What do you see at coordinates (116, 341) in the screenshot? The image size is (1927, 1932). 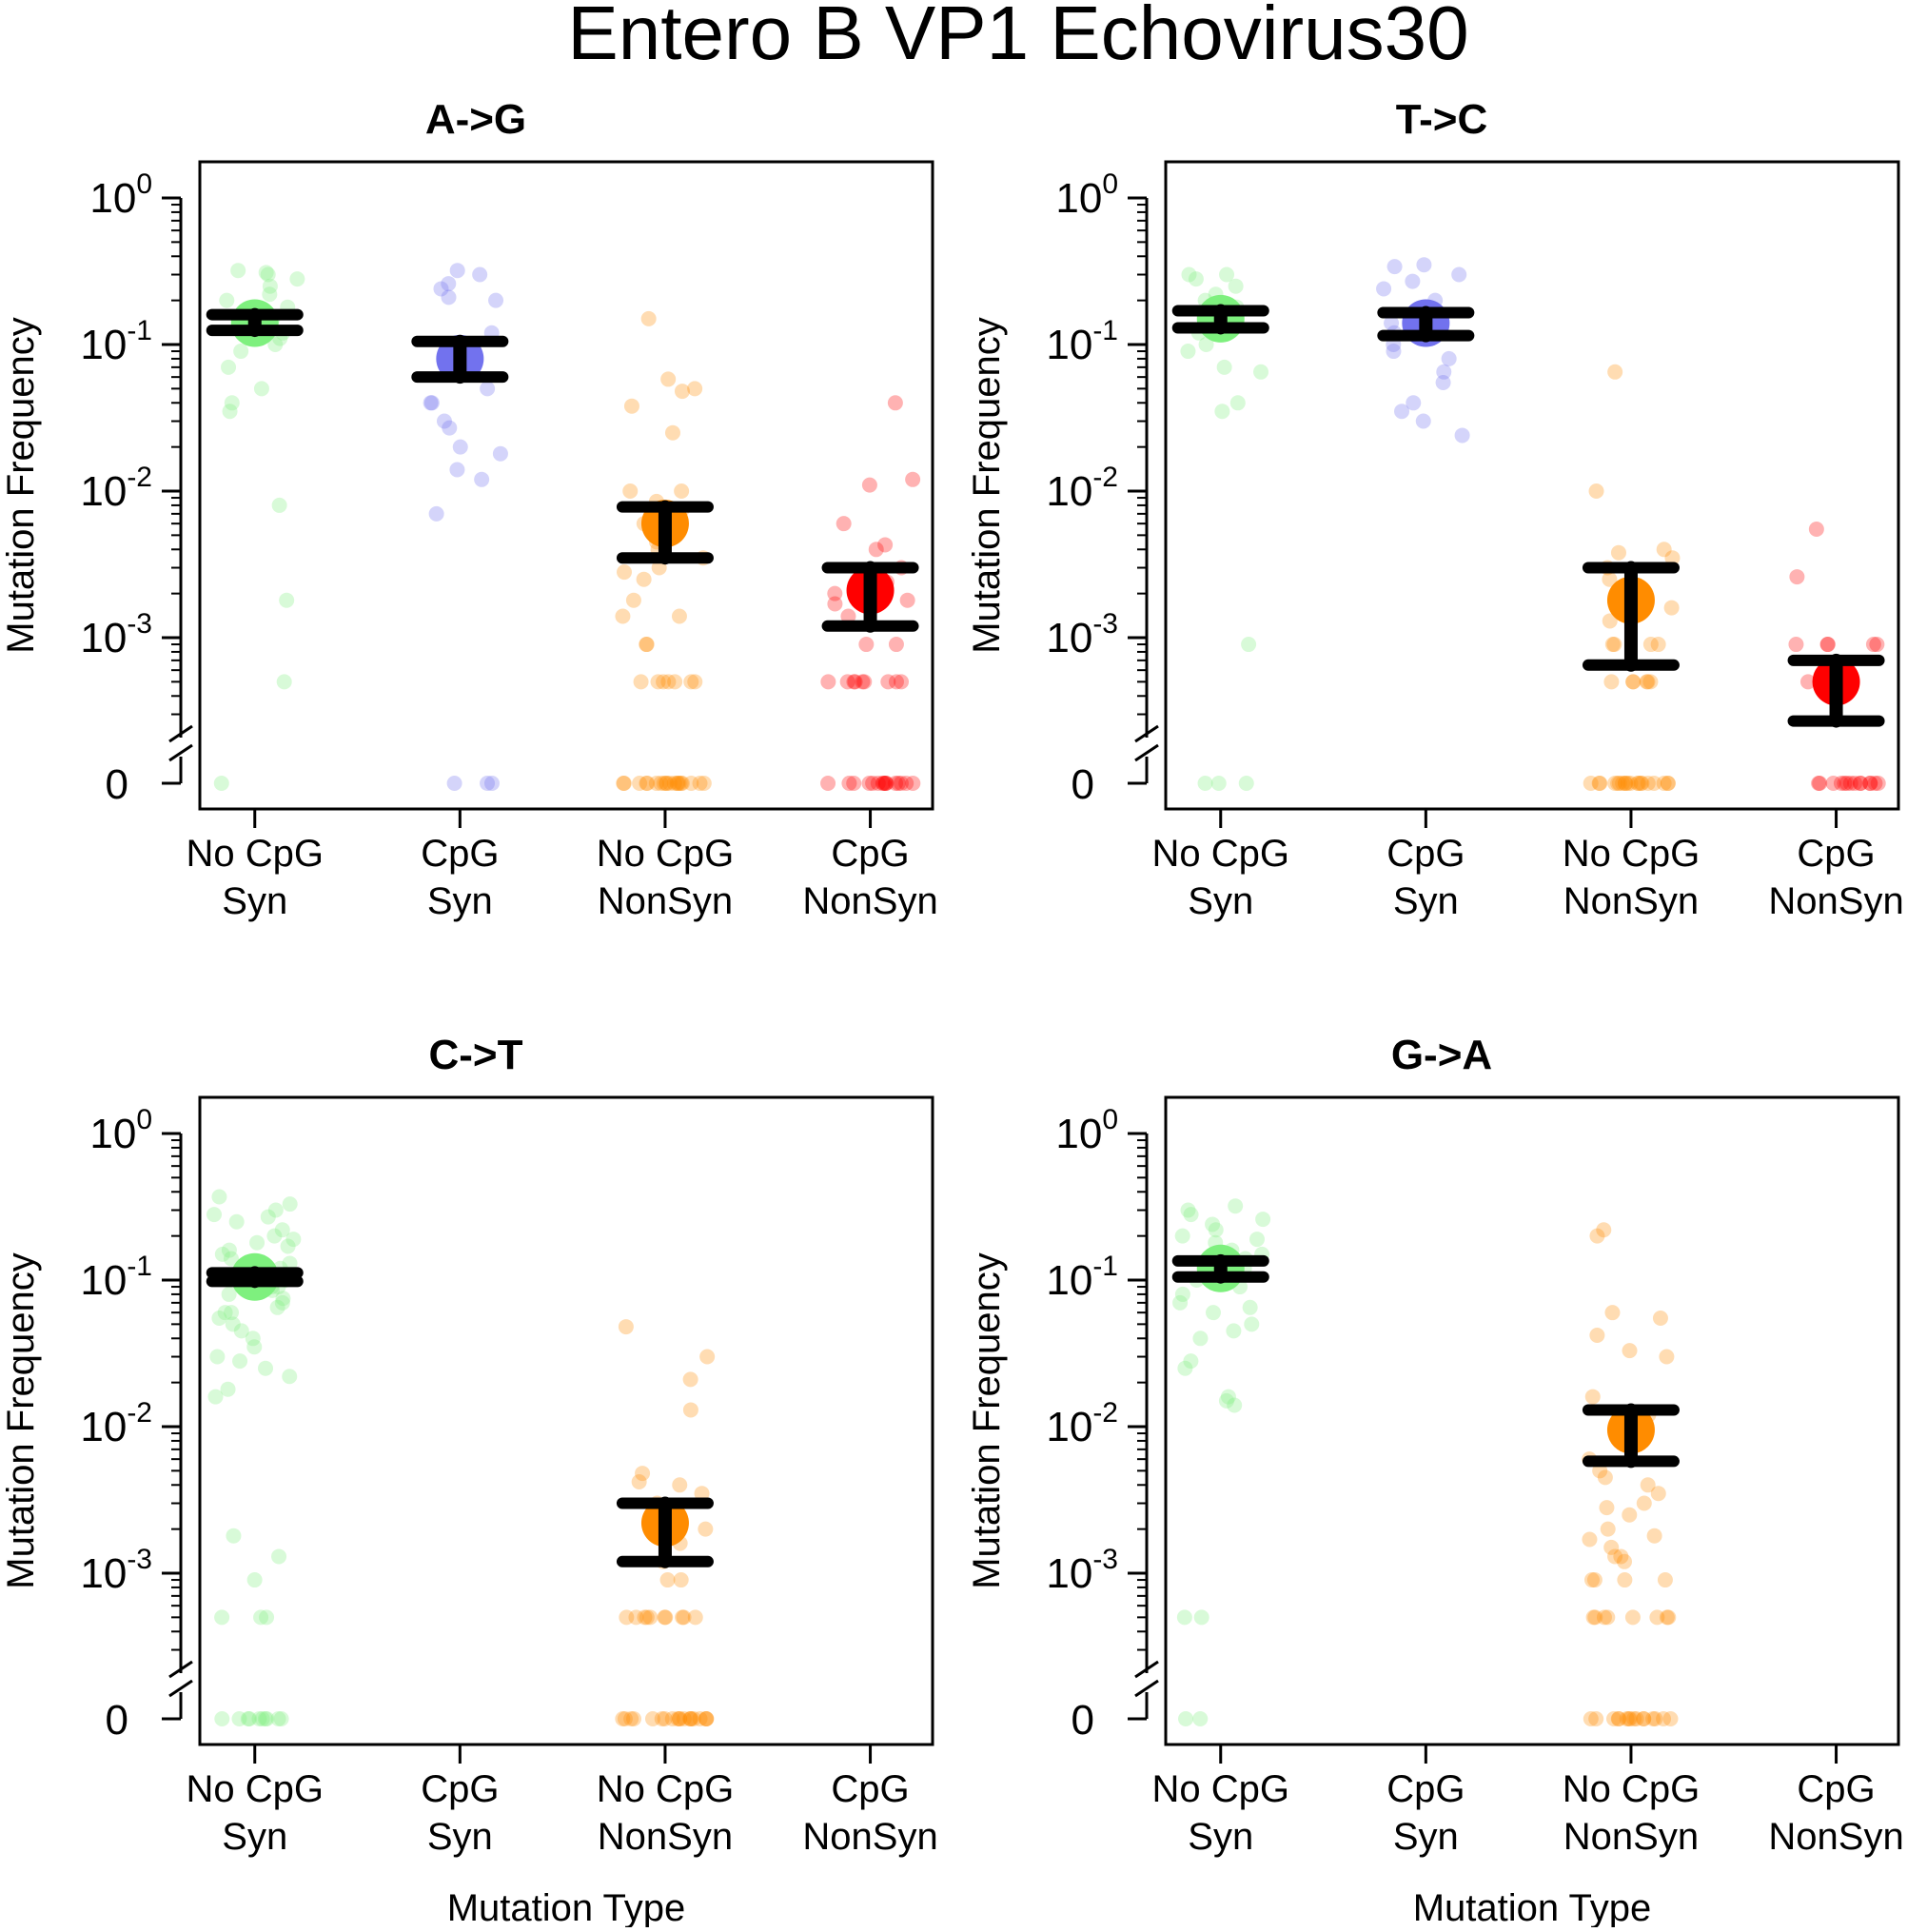 I see `y-tick-label: 10⁻¹` at bounding box center [116, 341].